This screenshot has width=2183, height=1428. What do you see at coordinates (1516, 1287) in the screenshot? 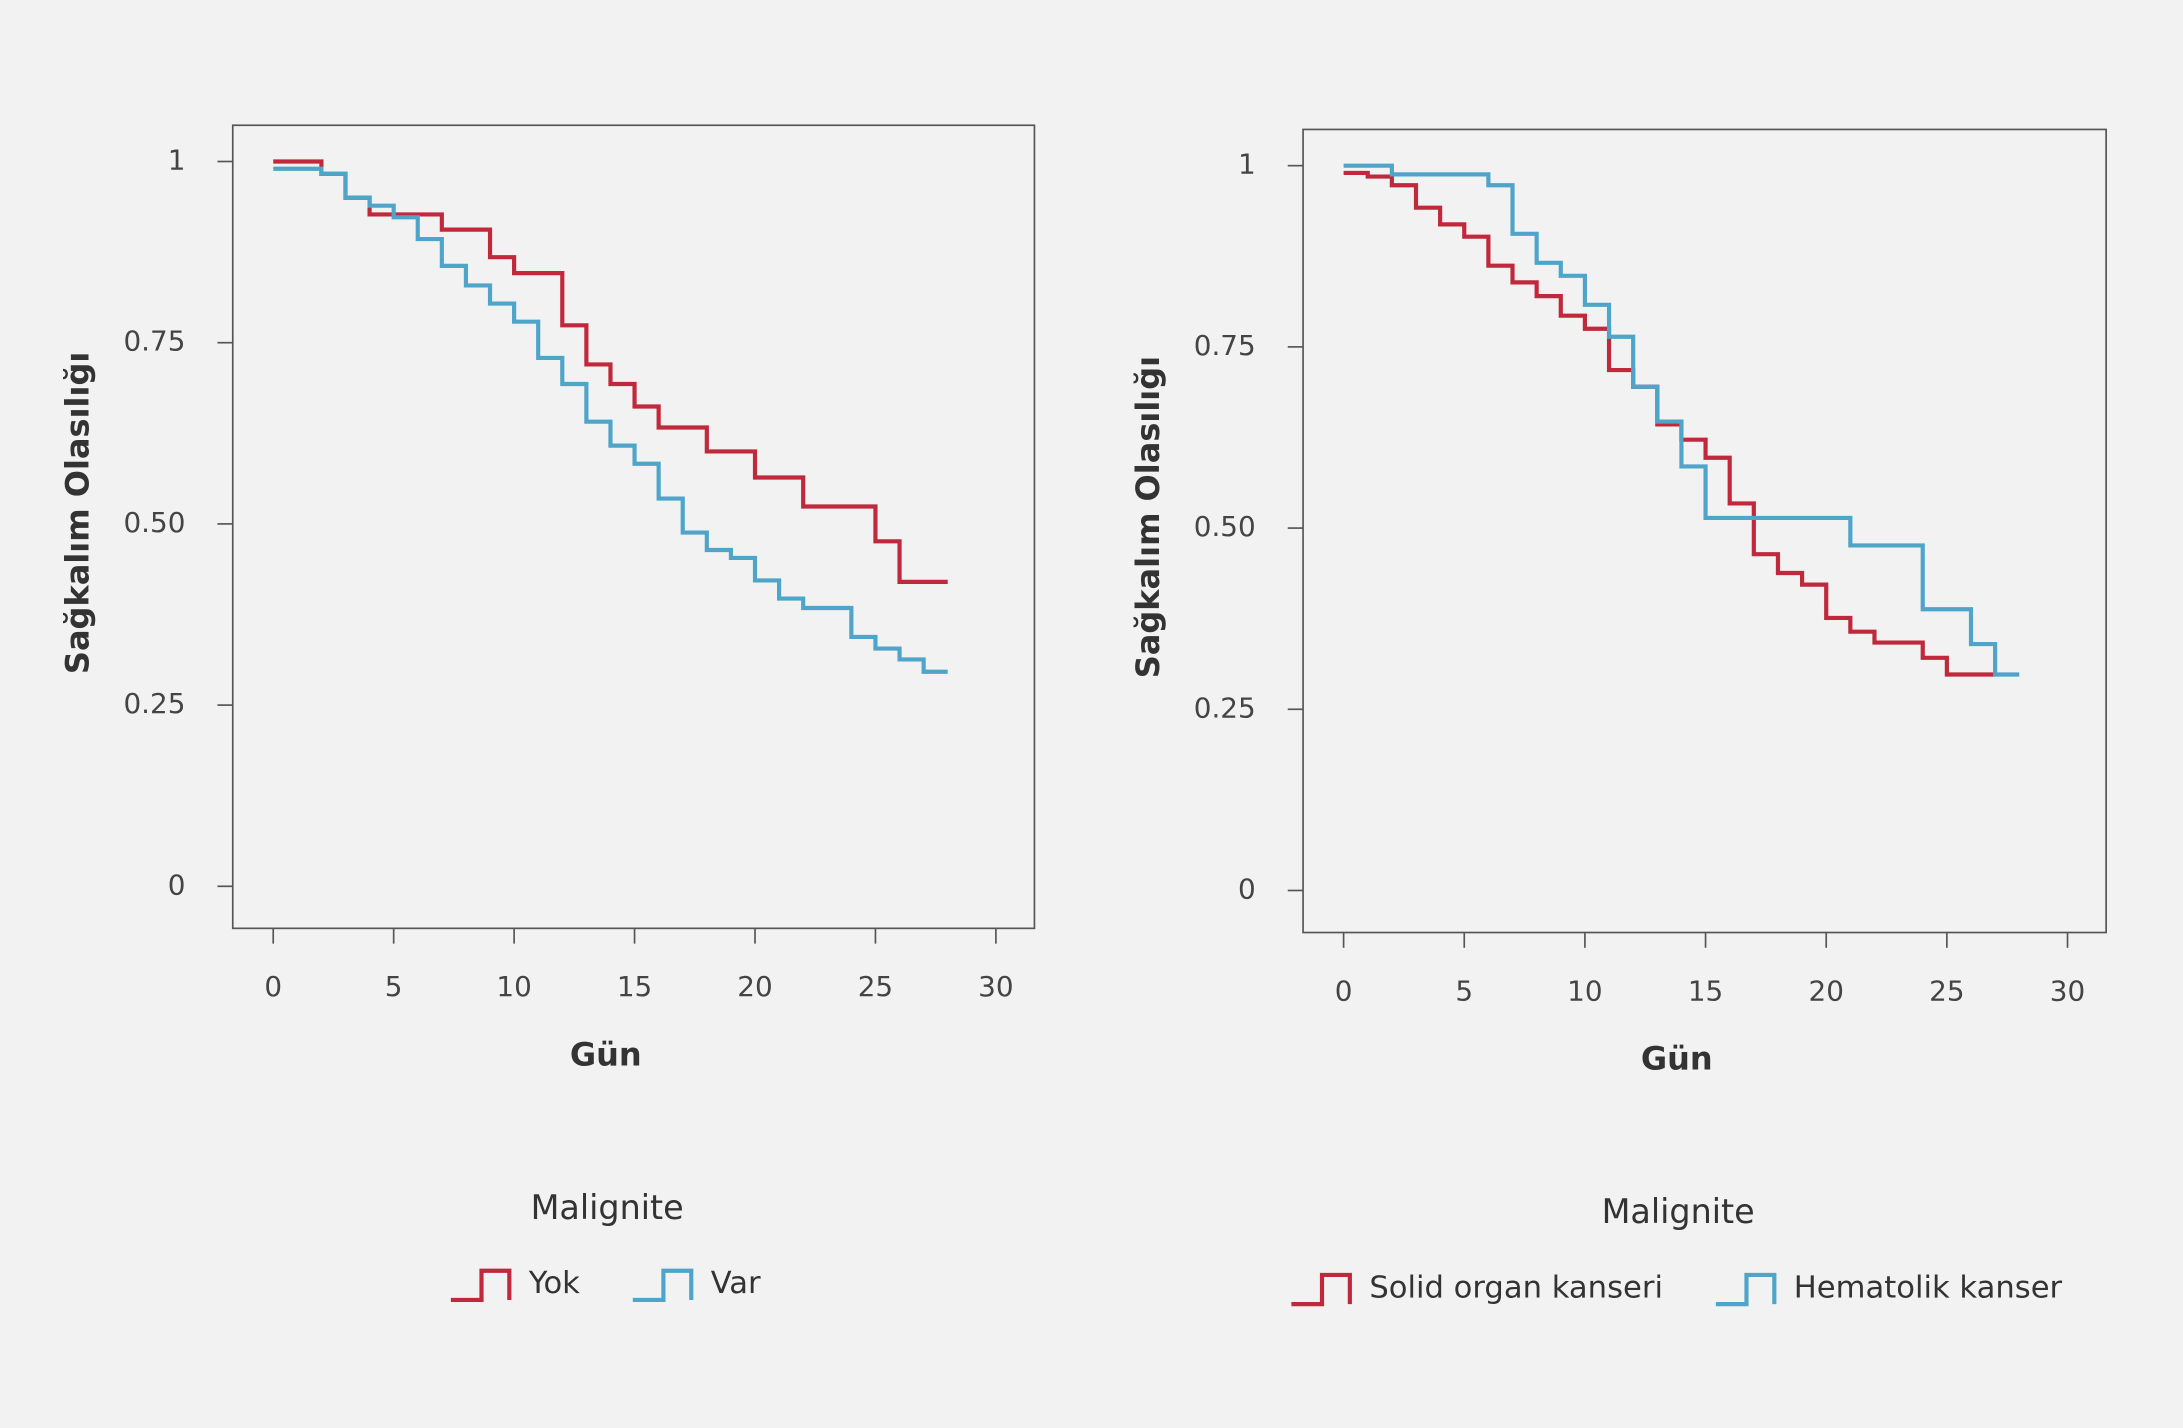
I see `legend-label: Solid organ kanseri` at bounding box center [1516, 1287].